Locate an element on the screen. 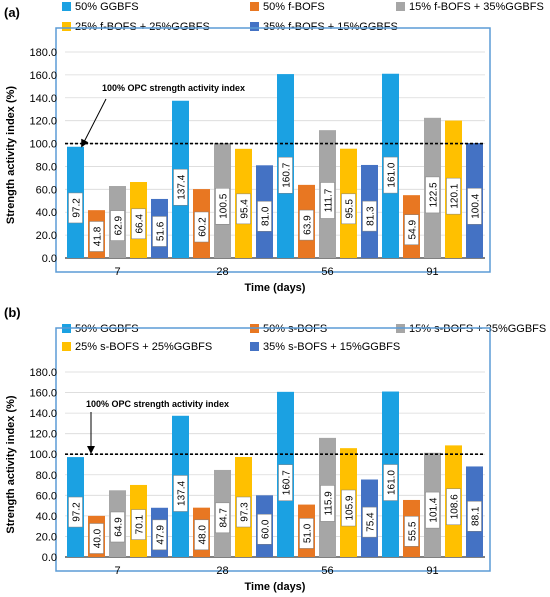 The width and height of the screenshot is (550, 597). data-label: 108.6 is located at coordinates (453, 507).